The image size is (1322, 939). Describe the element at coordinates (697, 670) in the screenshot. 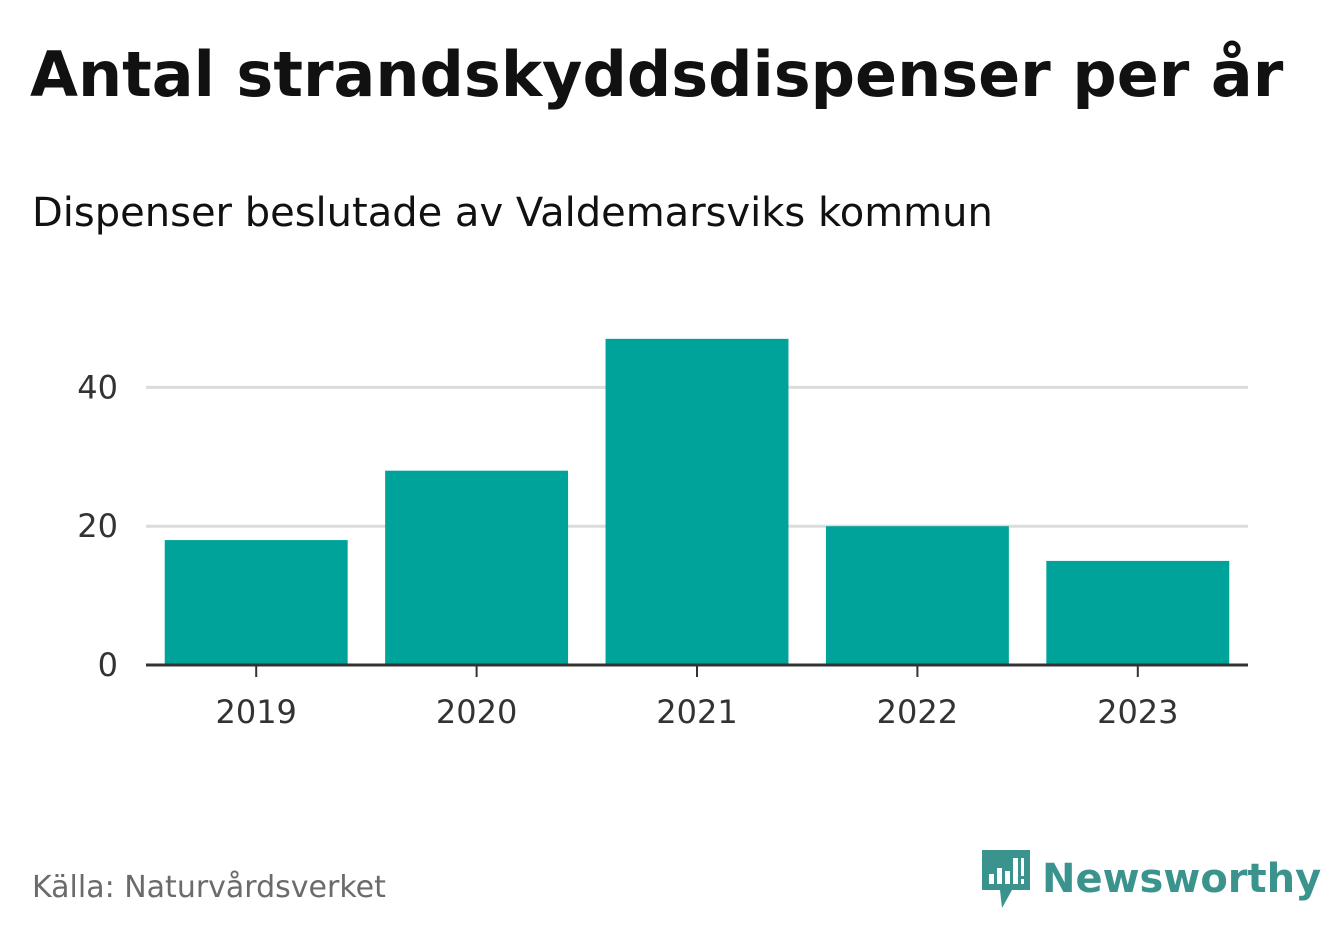

I see `x-axis` at that location.